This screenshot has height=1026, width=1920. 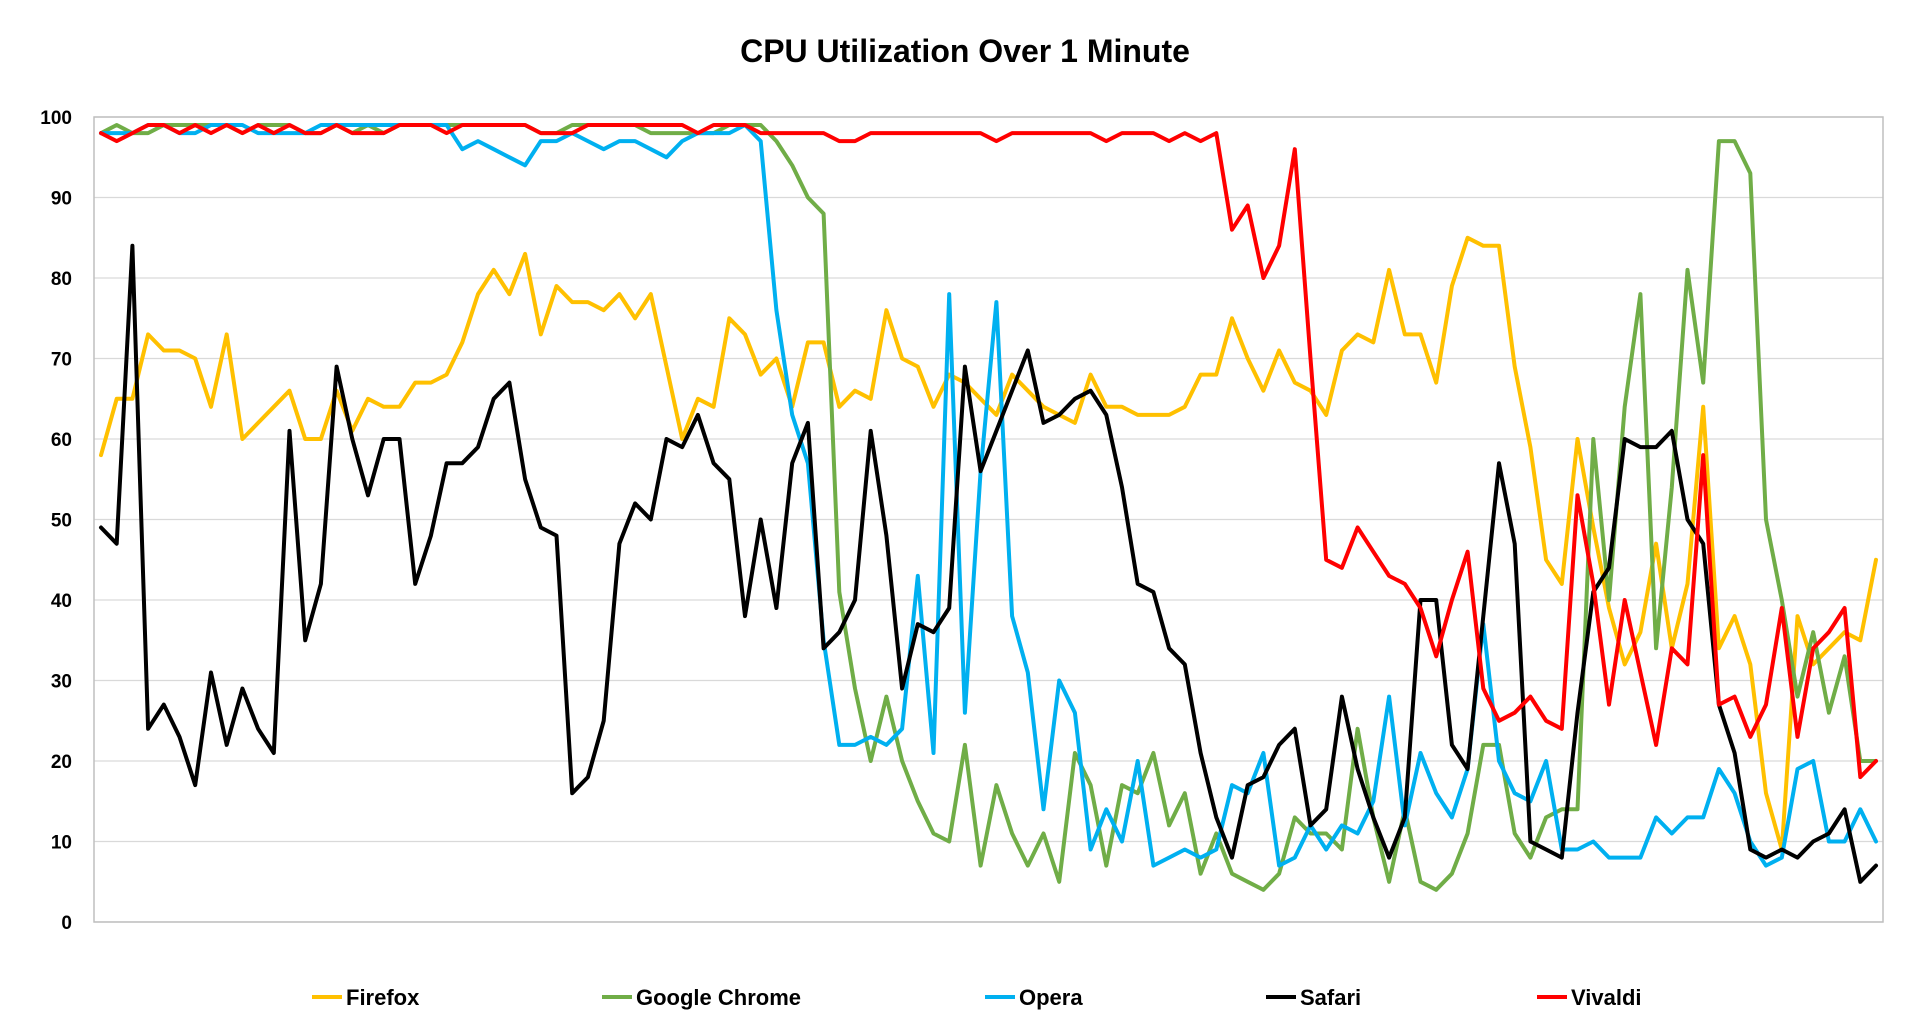 I want to click on legend-label: Google Chrome, so click(x=718, y=997).